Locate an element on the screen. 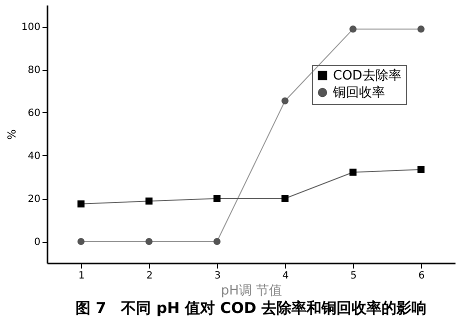  x-tick-label: 3 is located at coordinates (217, 276).